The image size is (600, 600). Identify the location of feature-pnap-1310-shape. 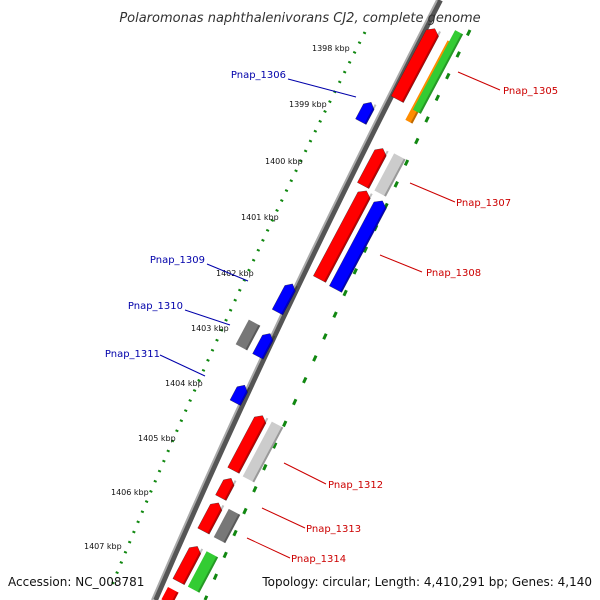
(263, 346).